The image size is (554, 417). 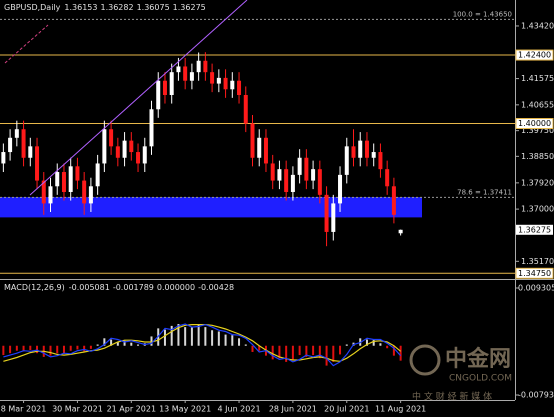 I want to click on watermark-slogan: 中 文 财 经 新 媒 体, so click(x=452, y=397).